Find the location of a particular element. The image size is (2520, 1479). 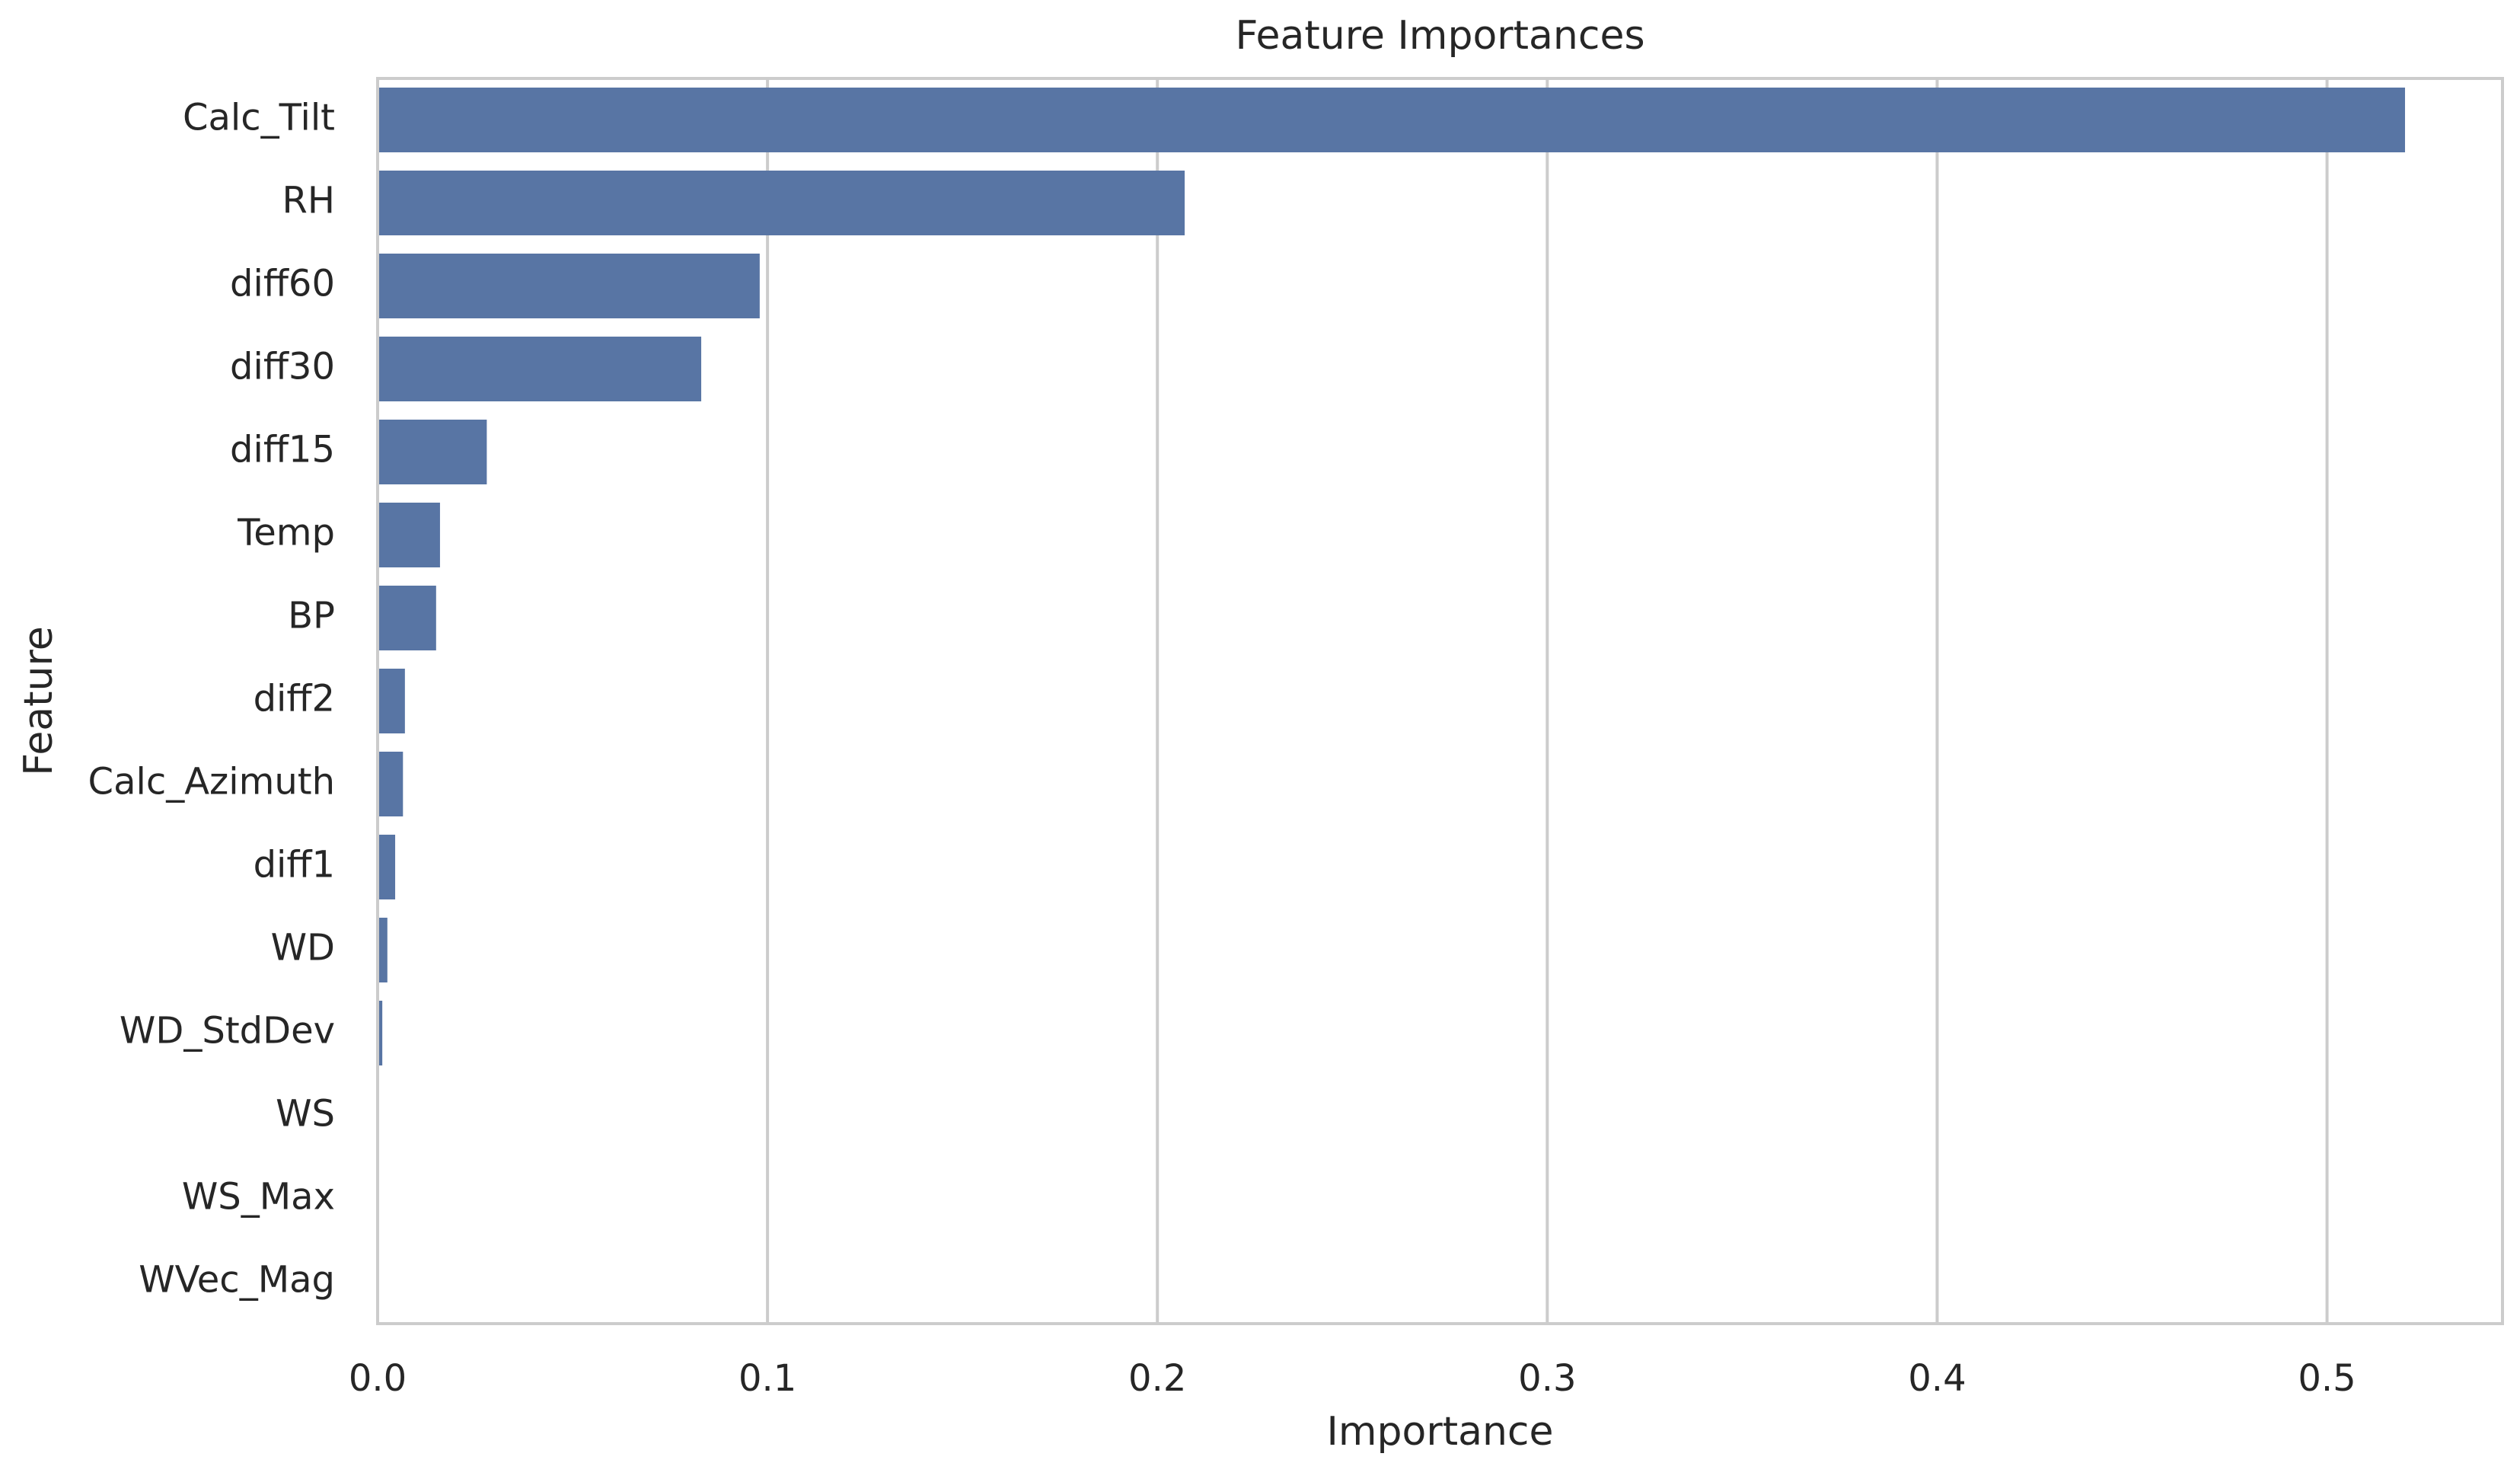

y-tick-label: Temp is located at coordinates (286, 533).